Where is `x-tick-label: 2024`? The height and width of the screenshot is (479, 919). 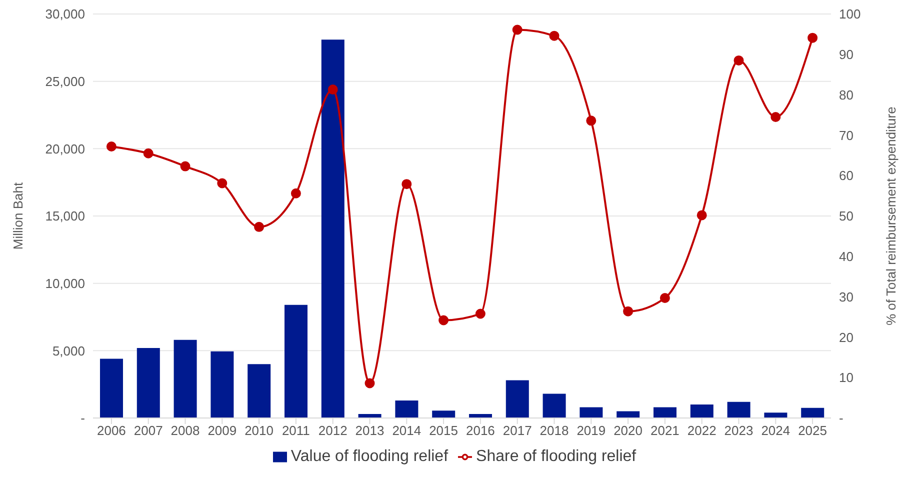
x-tick-label: 2024 is located at coordinates (775, 430).